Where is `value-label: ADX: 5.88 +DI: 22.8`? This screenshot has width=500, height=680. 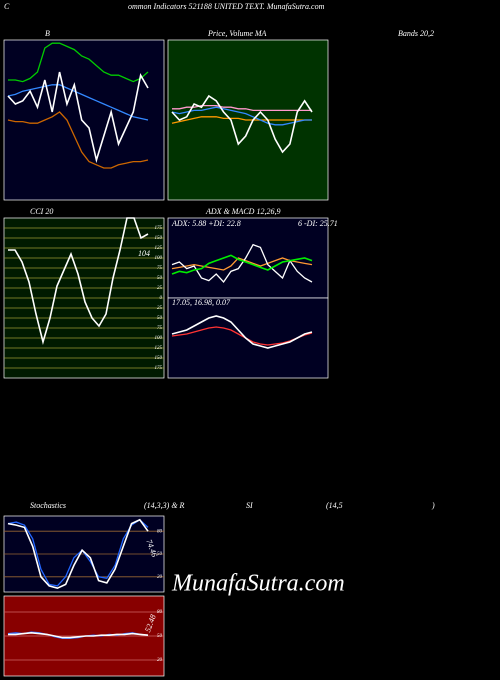
value-label: ADX: 5.88 +DI: 22.8 is located at coordinates (206, 223).